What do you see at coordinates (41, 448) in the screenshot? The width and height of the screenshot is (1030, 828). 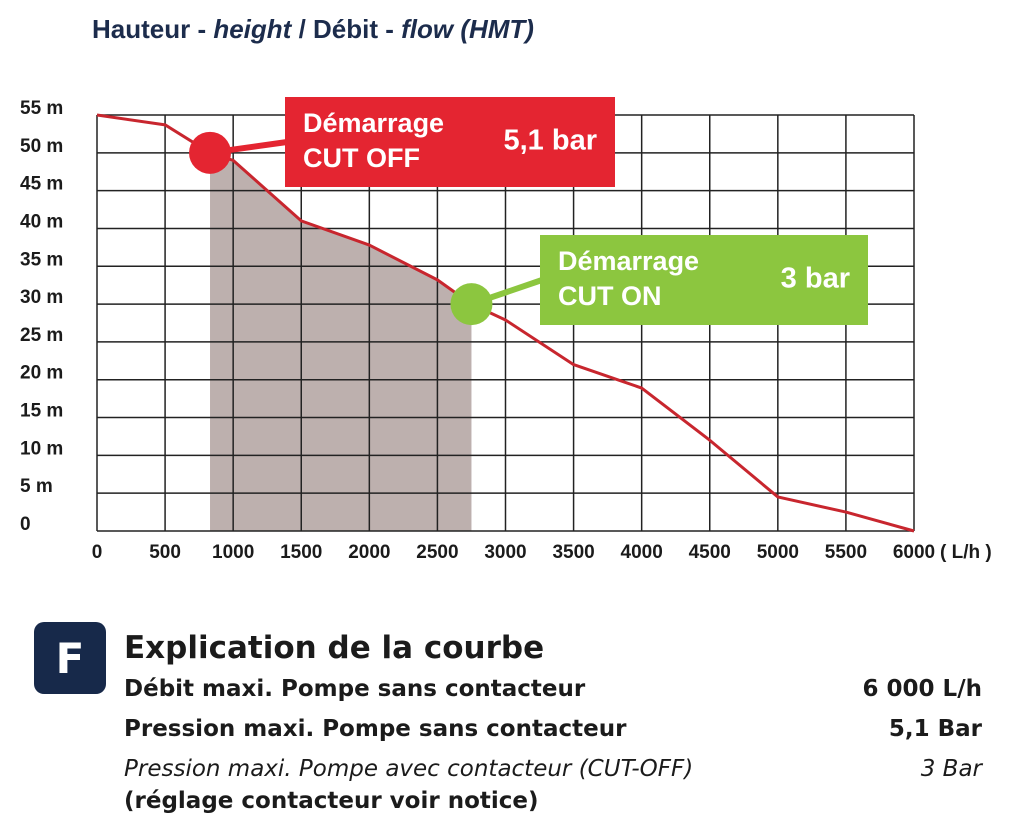 I see `y-tick-label: 10 m` at bounding box center [41, 448].